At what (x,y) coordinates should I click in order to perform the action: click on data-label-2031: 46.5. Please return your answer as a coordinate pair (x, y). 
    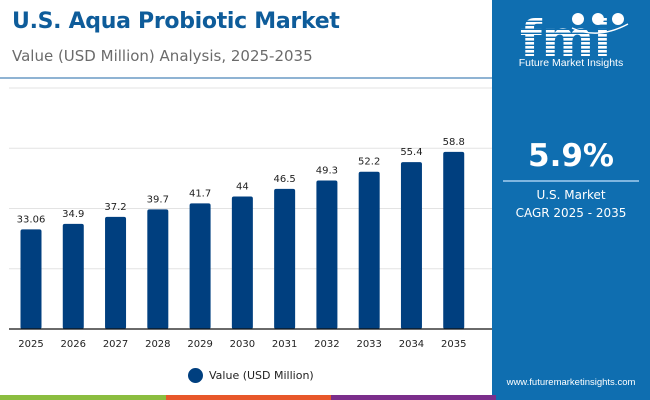
    Looking at the image, I should click on (285, 179).